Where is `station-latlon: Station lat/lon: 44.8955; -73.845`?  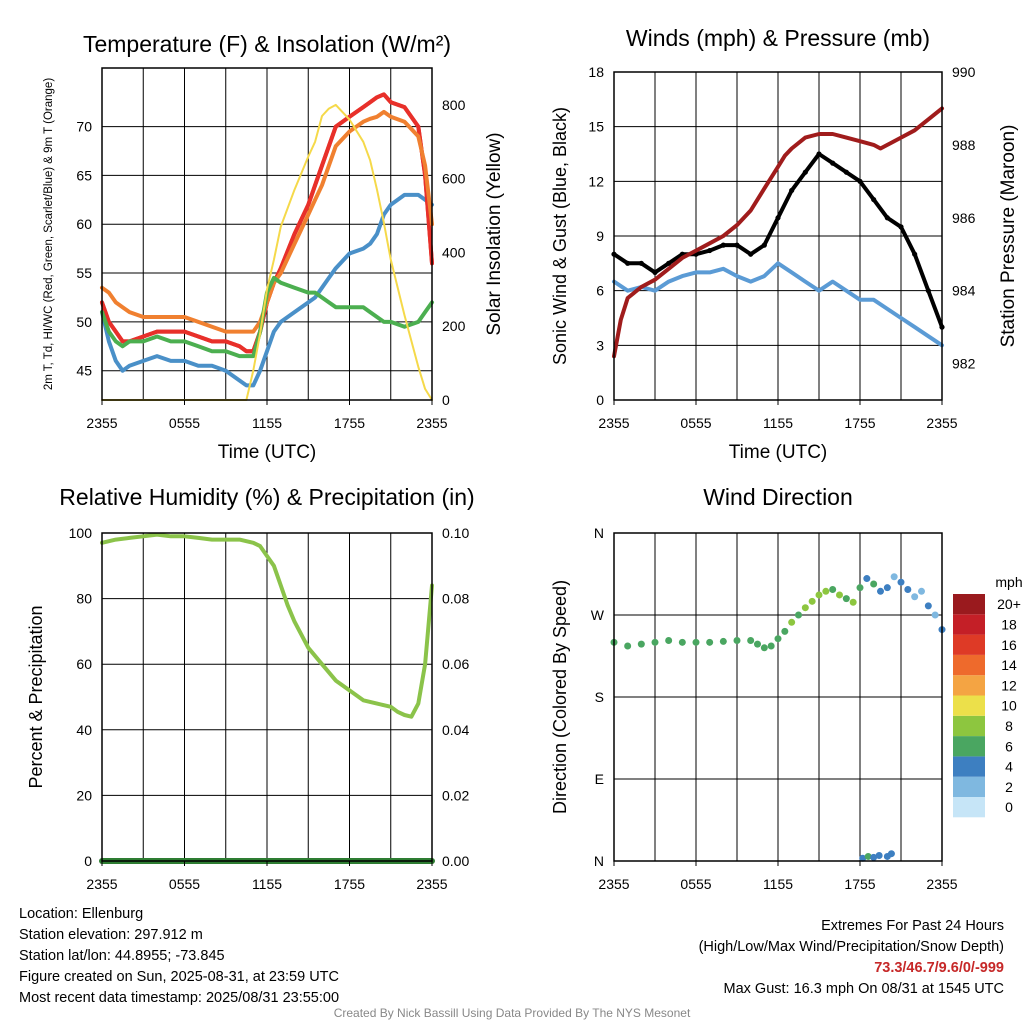
station-latlon: Station lat/lon: 44.8955; -73.845 is located at coordinates (122, 956).